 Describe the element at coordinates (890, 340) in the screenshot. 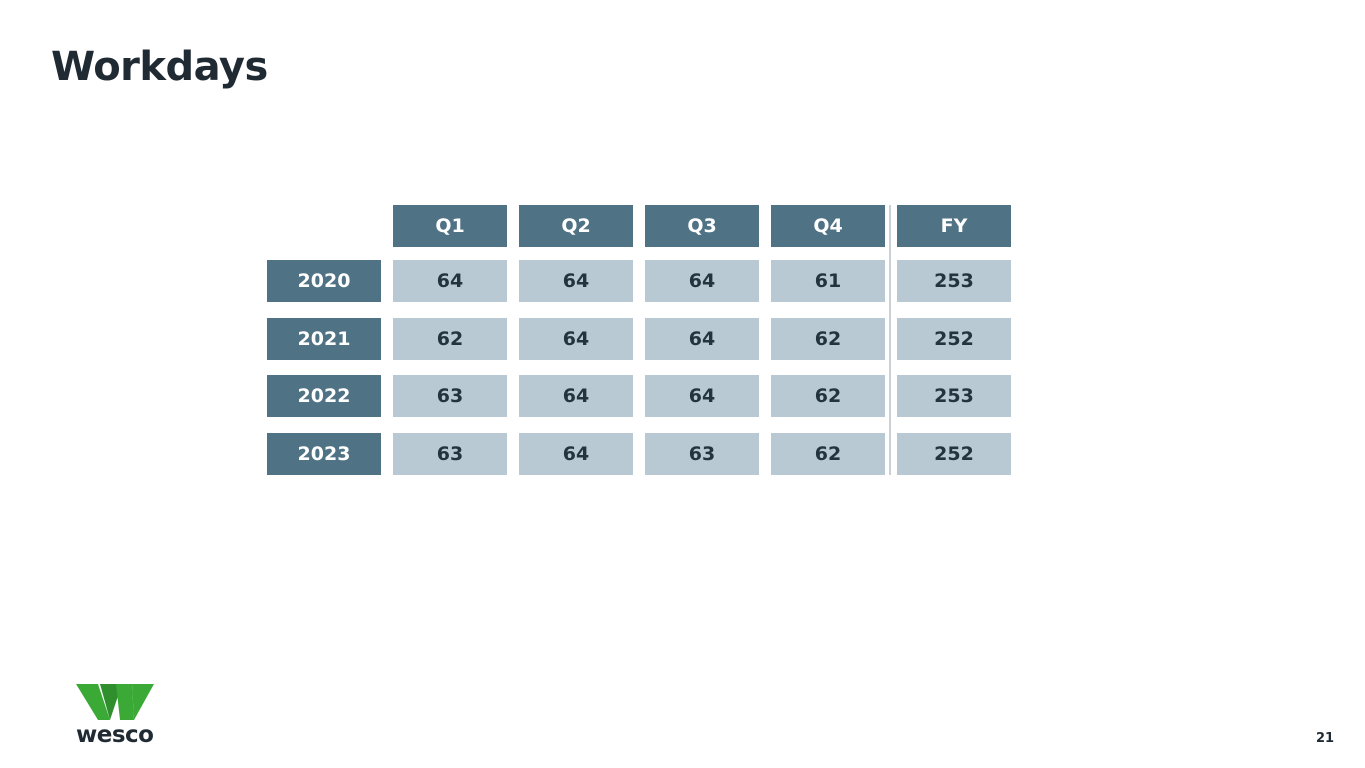

I see `separator` at that location.